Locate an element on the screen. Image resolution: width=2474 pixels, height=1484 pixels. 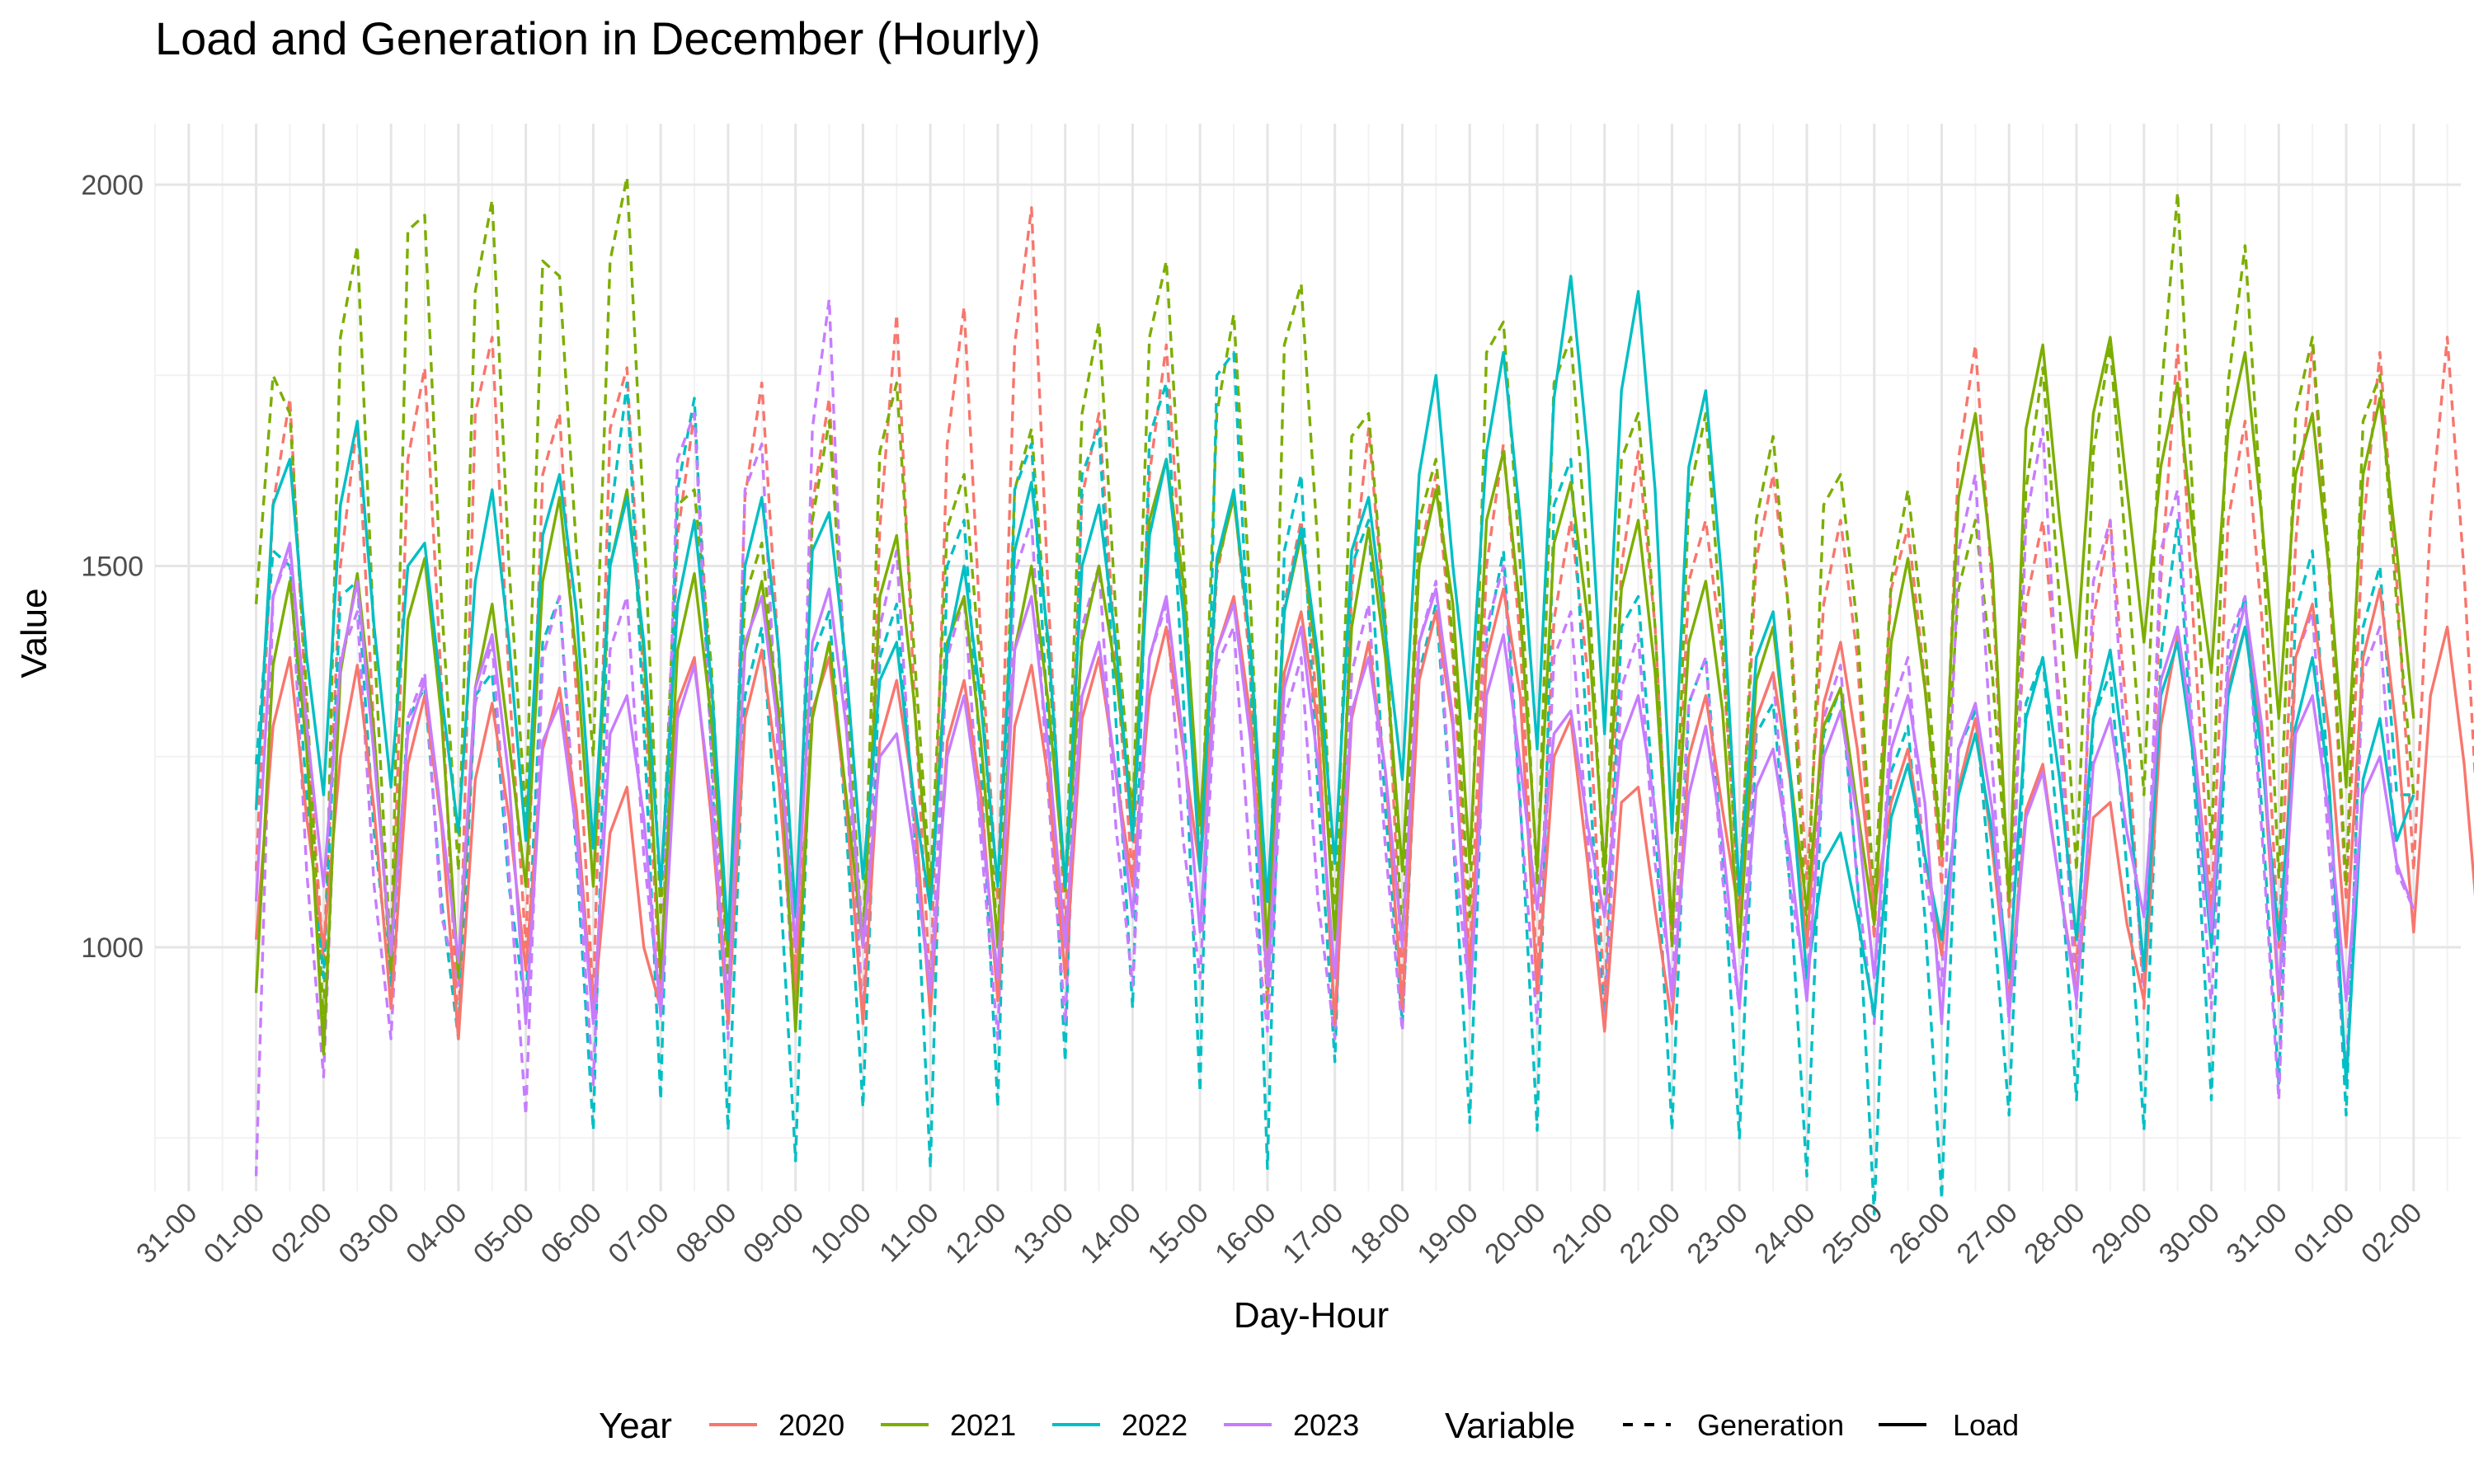
x-tick-label: 26-00 is located at coordinates (1920, 1233).